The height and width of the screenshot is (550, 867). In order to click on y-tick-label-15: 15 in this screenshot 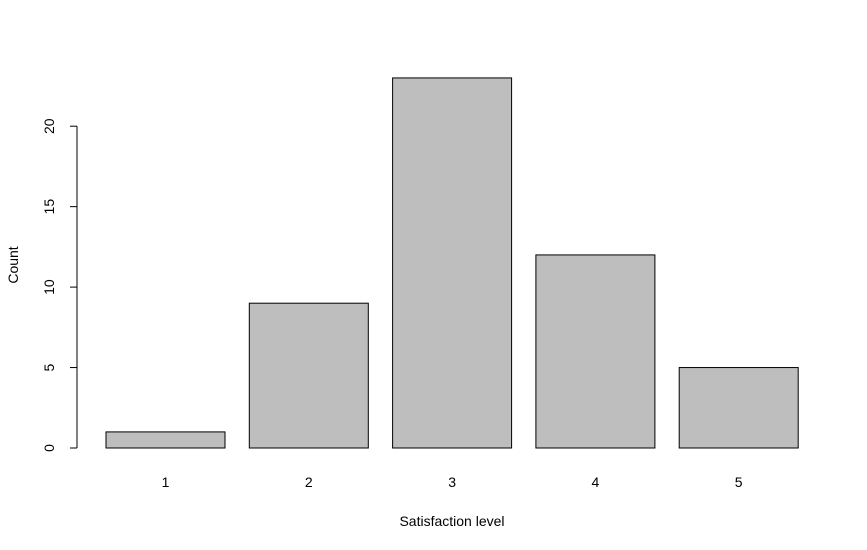, I will do `click(49, 207)`.